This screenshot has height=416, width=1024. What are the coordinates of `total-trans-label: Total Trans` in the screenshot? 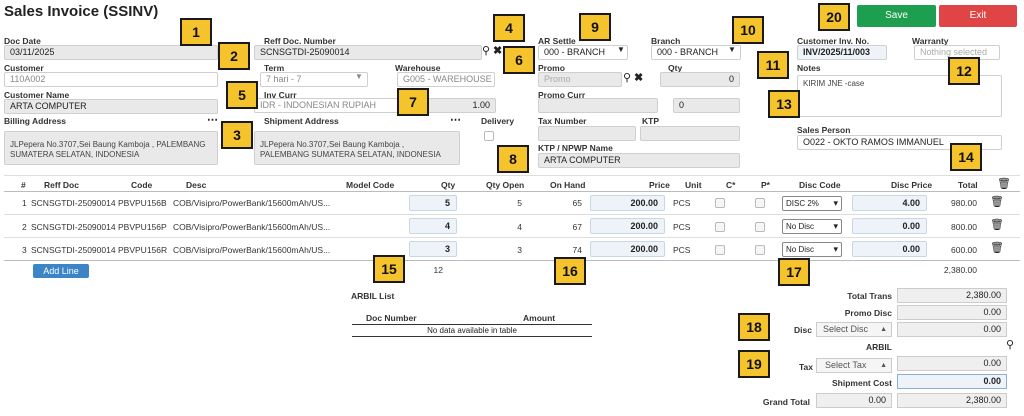 It's located at (869, 296).